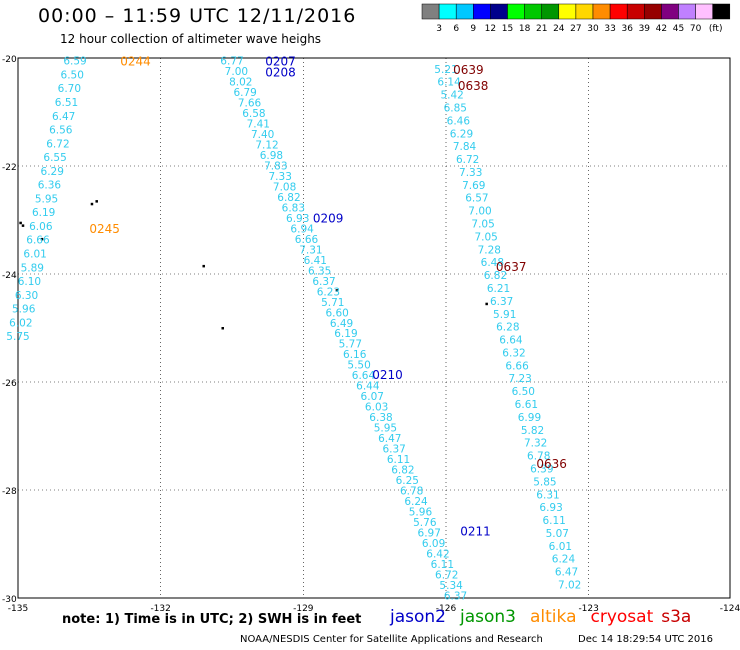 The image size is (740, 650). Describe the element at coordinates (387, 375) in the screenshot. I see `pass-time-label: 0210` at that location.